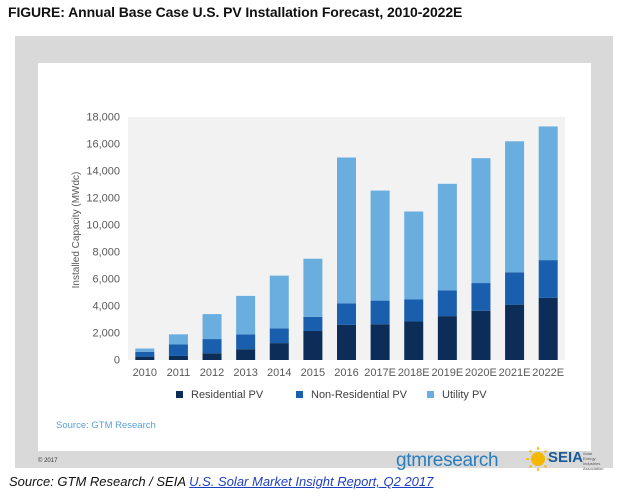  I want to click on seia-logo: SEIA Solar Energy Industries Association, so click(565, 459).